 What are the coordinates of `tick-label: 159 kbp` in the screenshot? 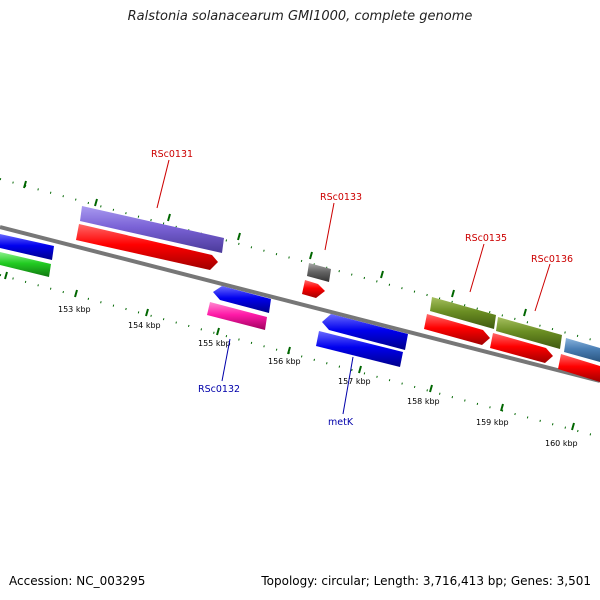 It's located at (492, 422).